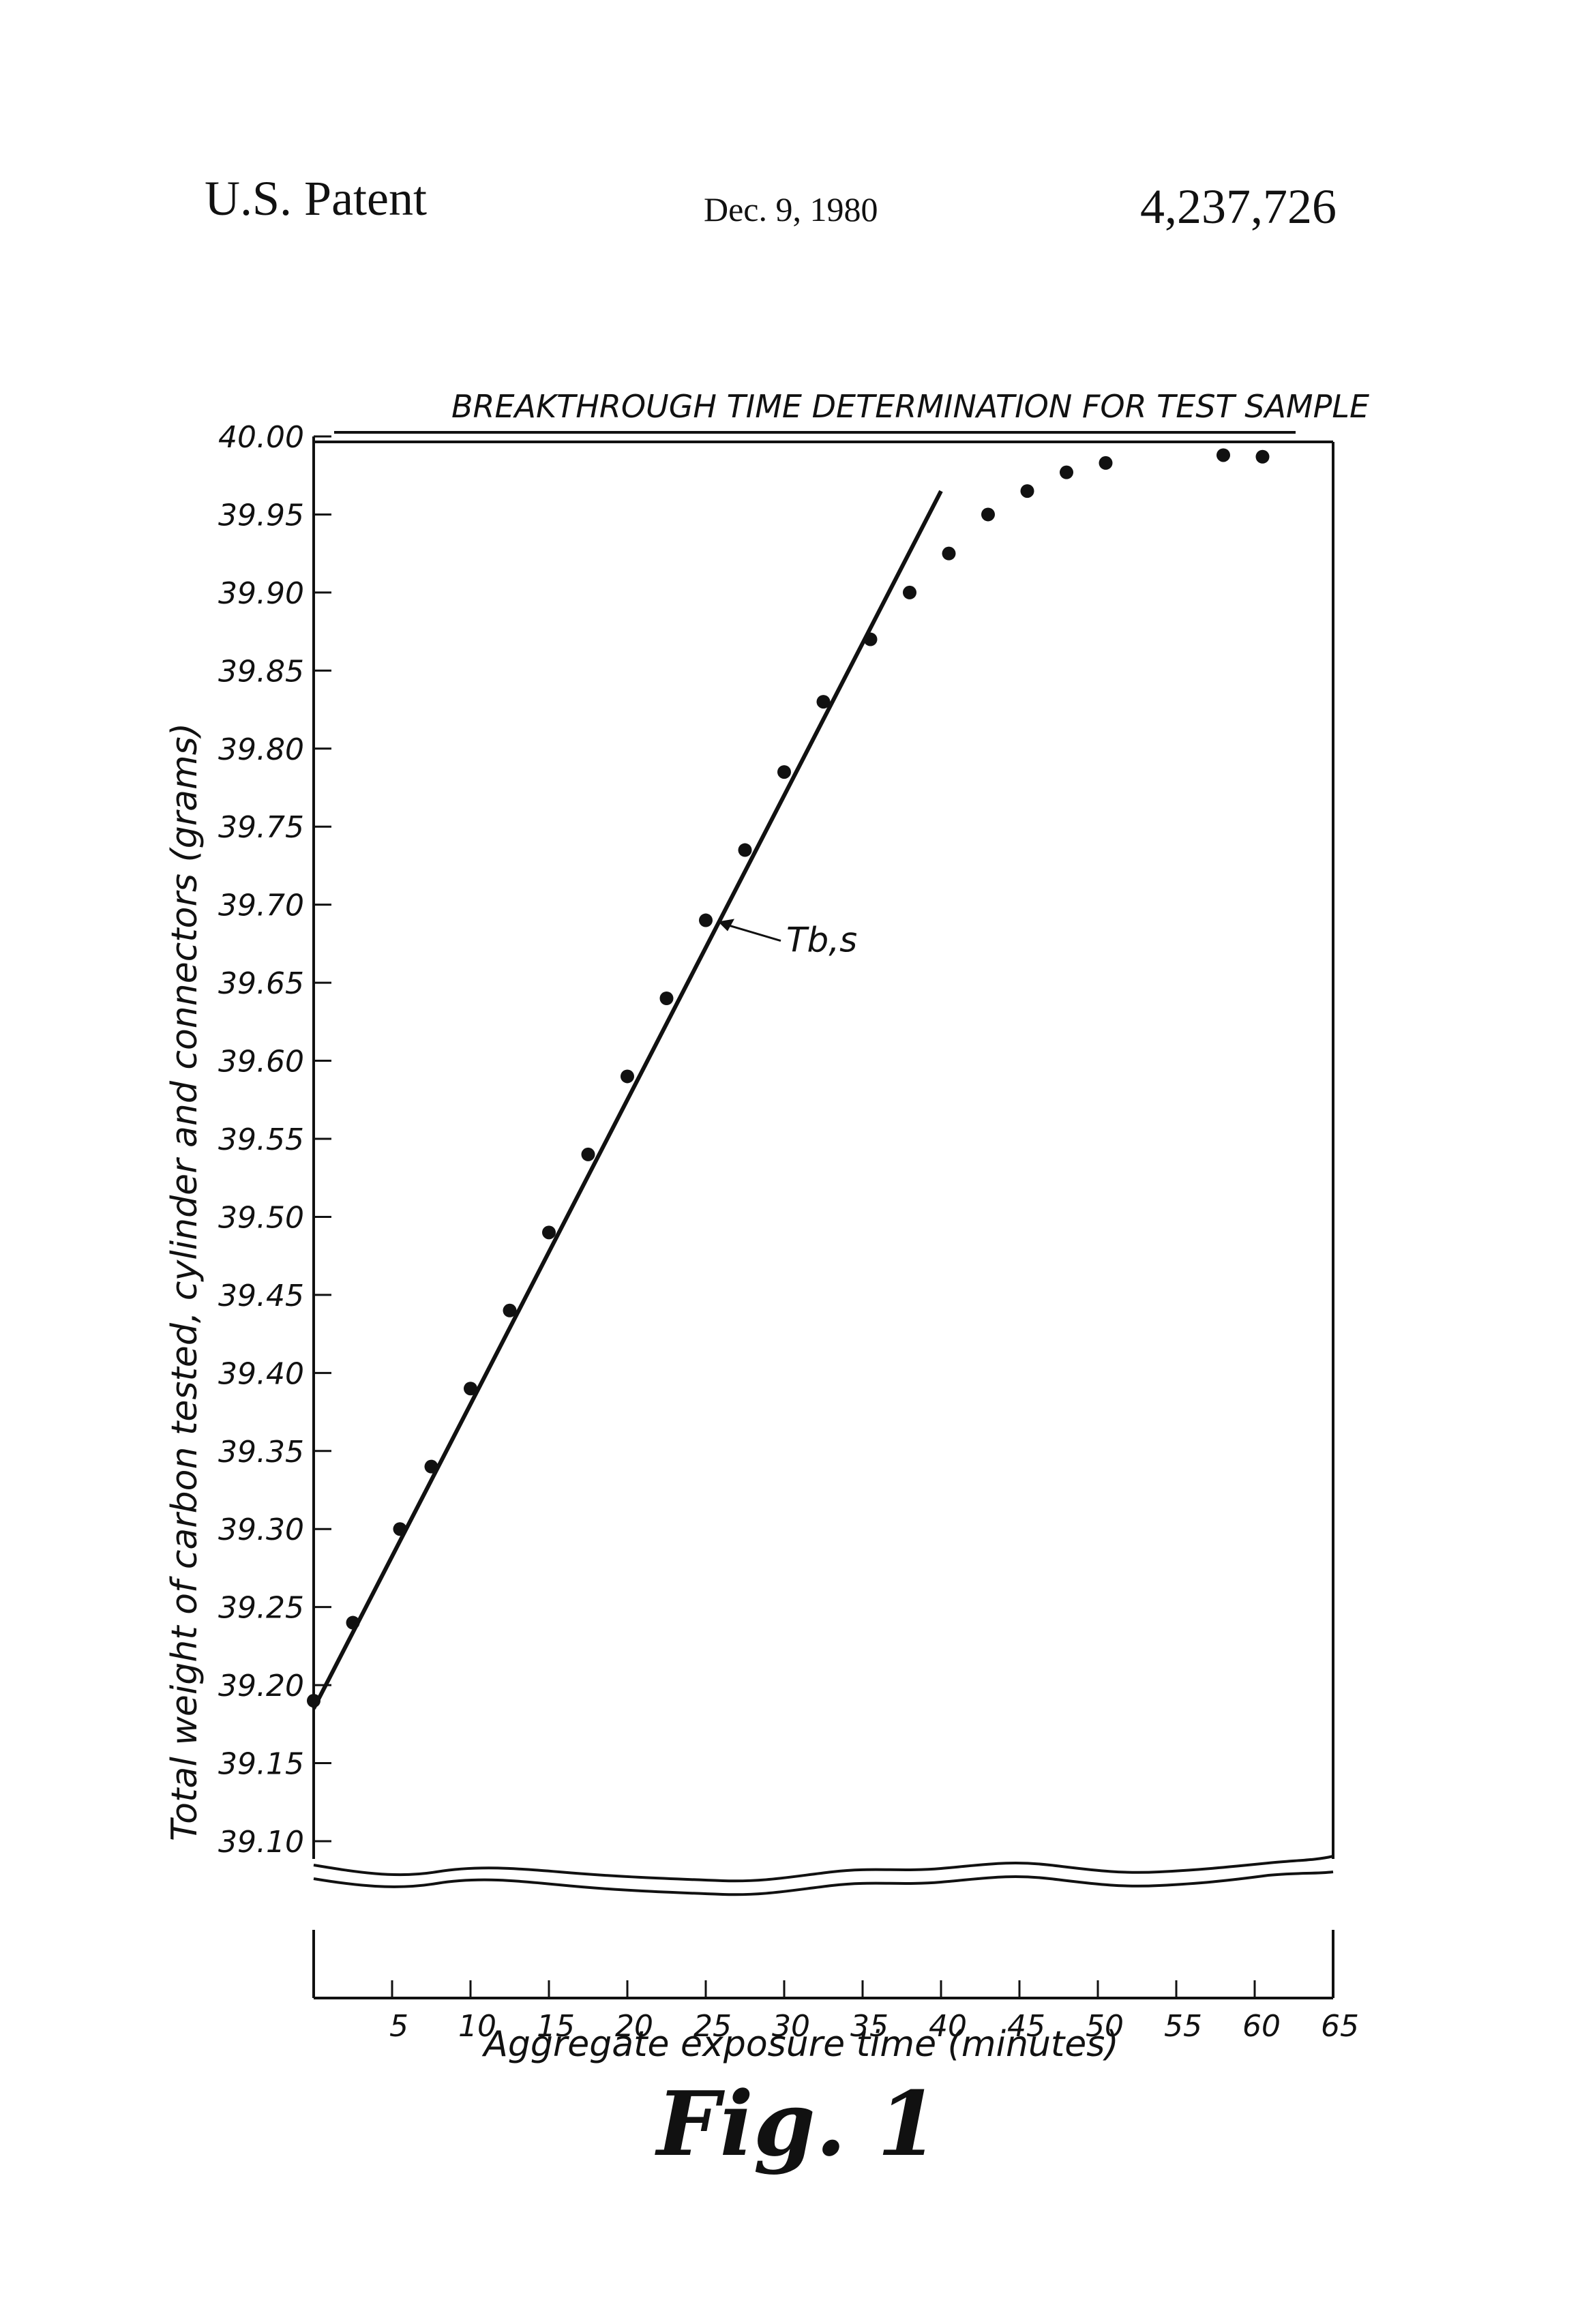 The image size is (1582, 2324). I want to click on y-tick-label-12: 39.70, so click(261, 906).